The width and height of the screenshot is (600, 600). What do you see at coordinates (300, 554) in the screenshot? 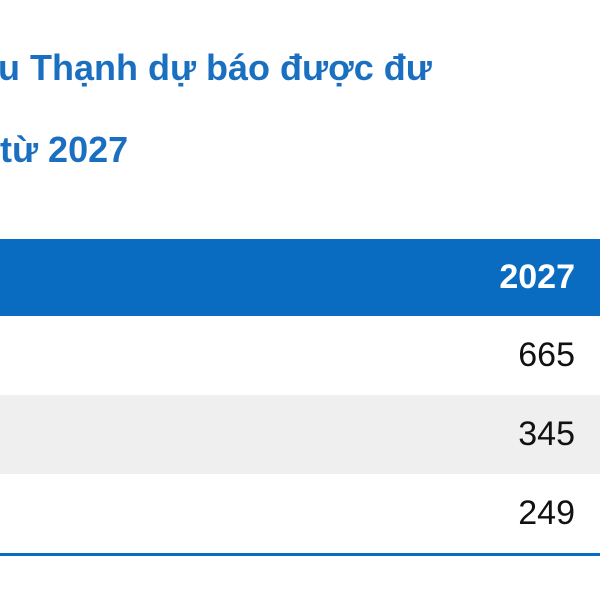
I see `table-bottom-rule` at bounding box center [300, 554].